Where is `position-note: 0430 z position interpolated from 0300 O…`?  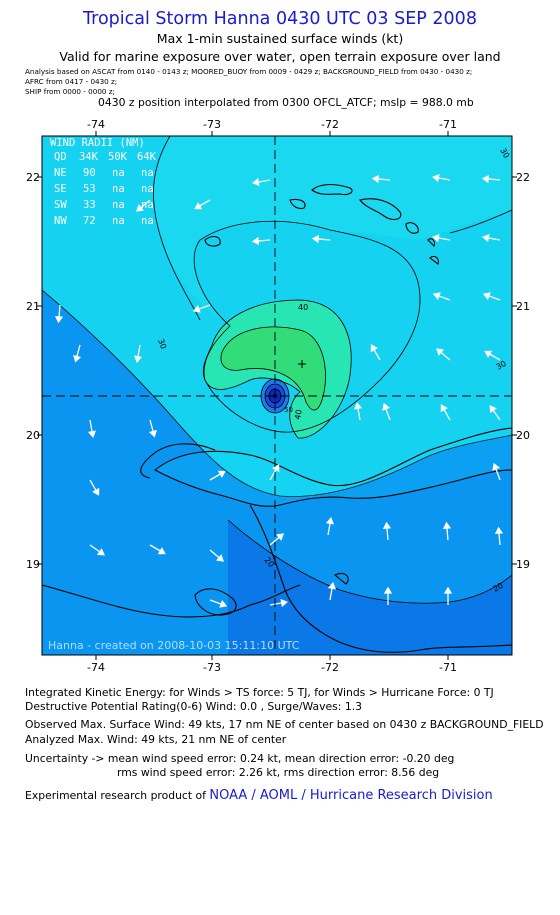
position-note: 0430 z position interpolated from 0300 O… is located at coordinates (286, 102).